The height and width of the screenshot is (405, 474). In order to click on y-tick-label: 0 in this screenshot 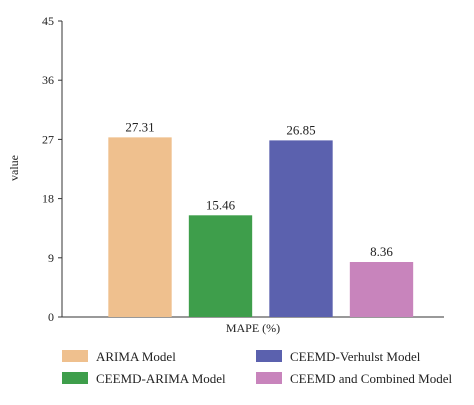, I will do `click(51, 317)`.